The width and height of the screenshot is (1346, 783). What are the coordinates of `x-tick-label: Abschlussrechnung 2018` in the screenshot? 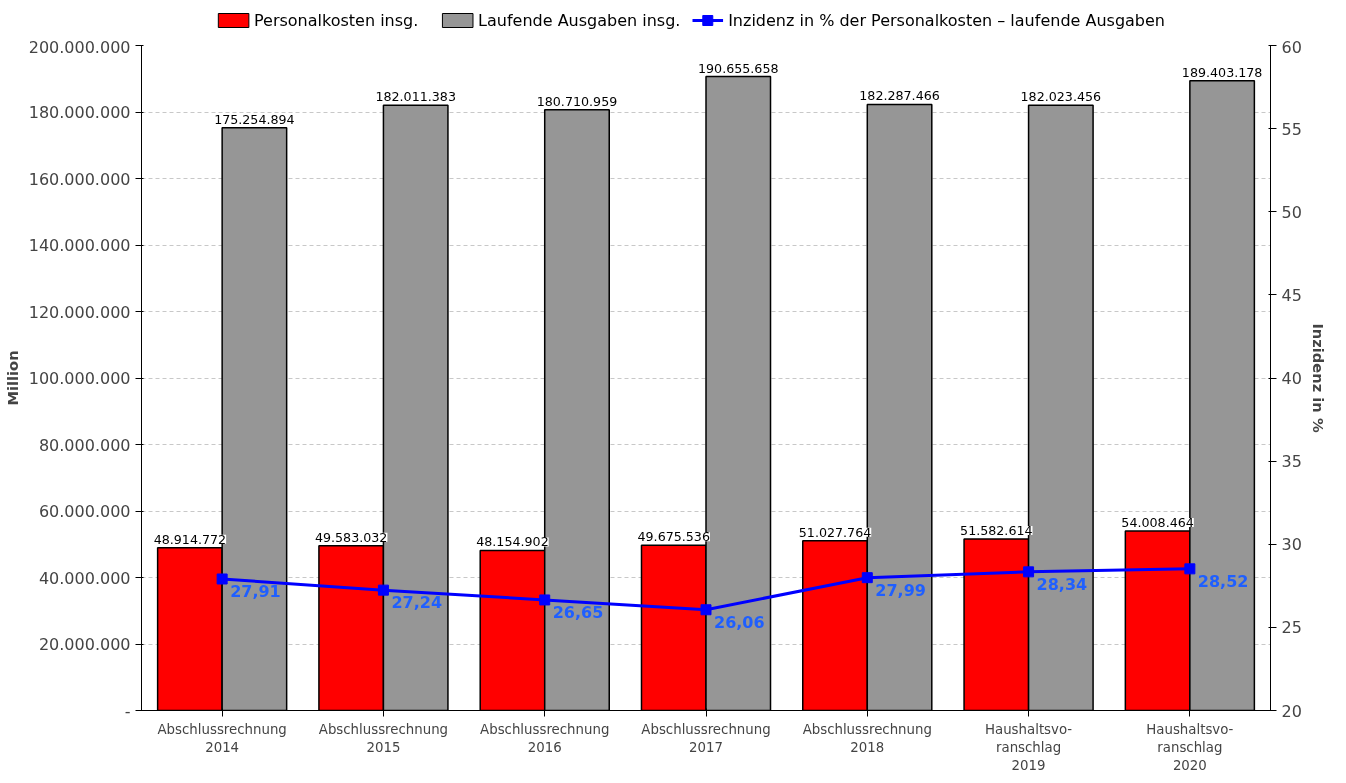 It's located at (867, 738).